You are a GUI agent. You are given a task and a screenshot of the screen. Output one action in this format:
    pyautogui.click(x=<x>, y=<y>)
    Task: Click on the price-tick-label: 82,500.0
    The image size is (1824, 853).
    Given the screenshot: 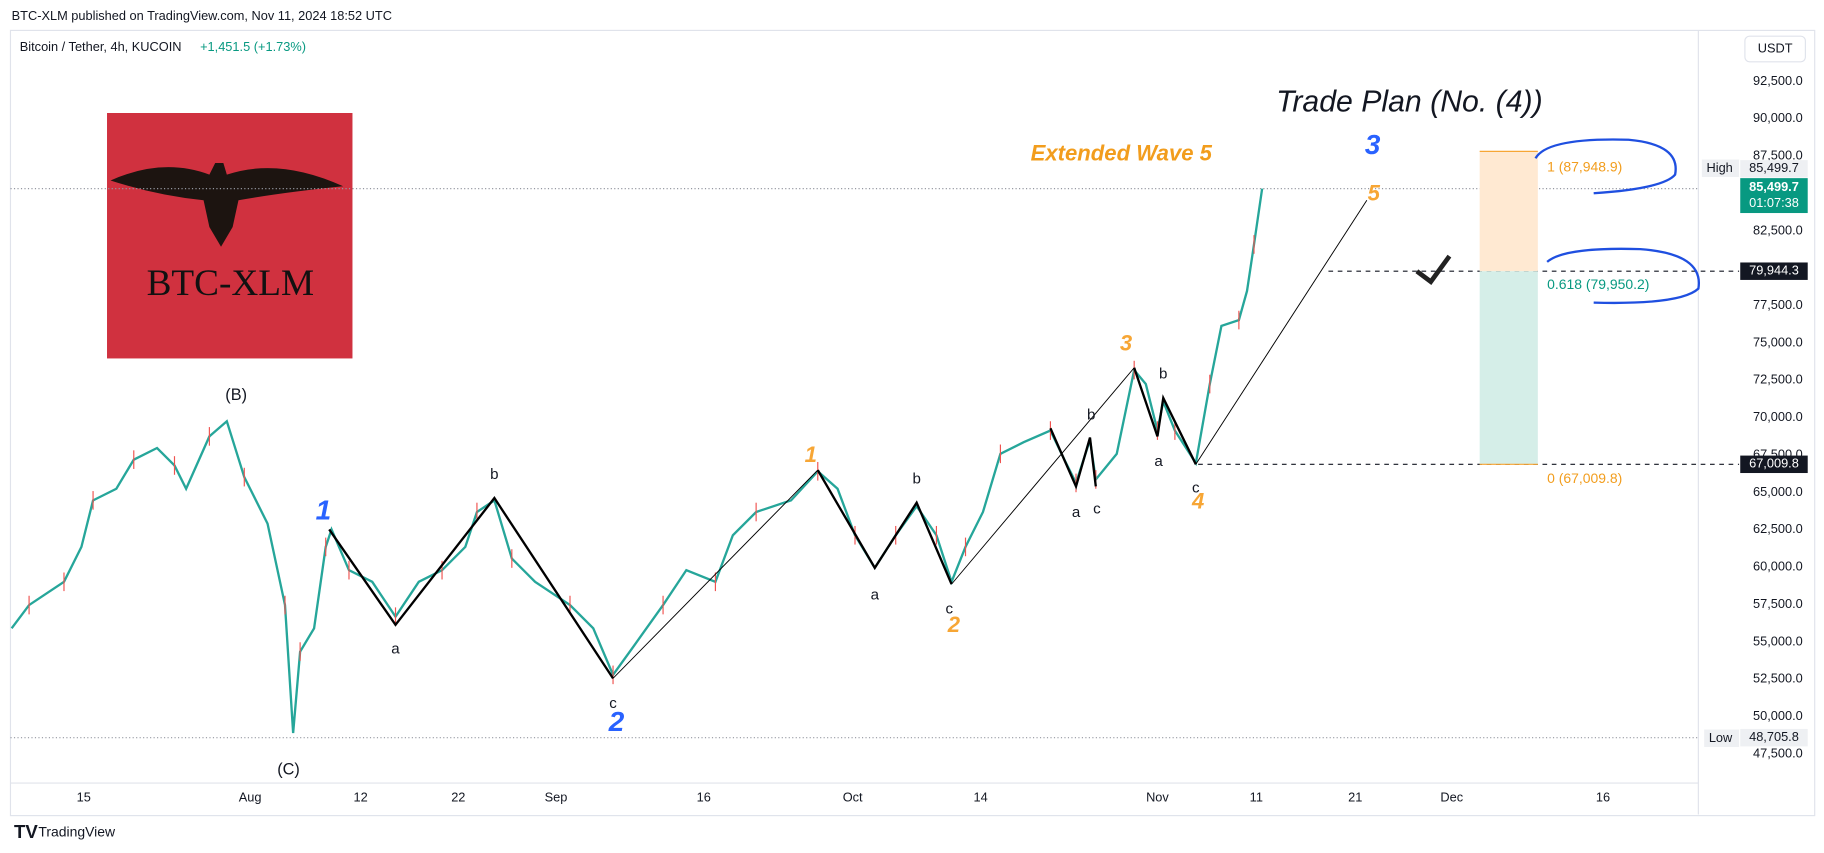 What is the action you would take?
    pyautogui.click(x=1778, y=229)
    